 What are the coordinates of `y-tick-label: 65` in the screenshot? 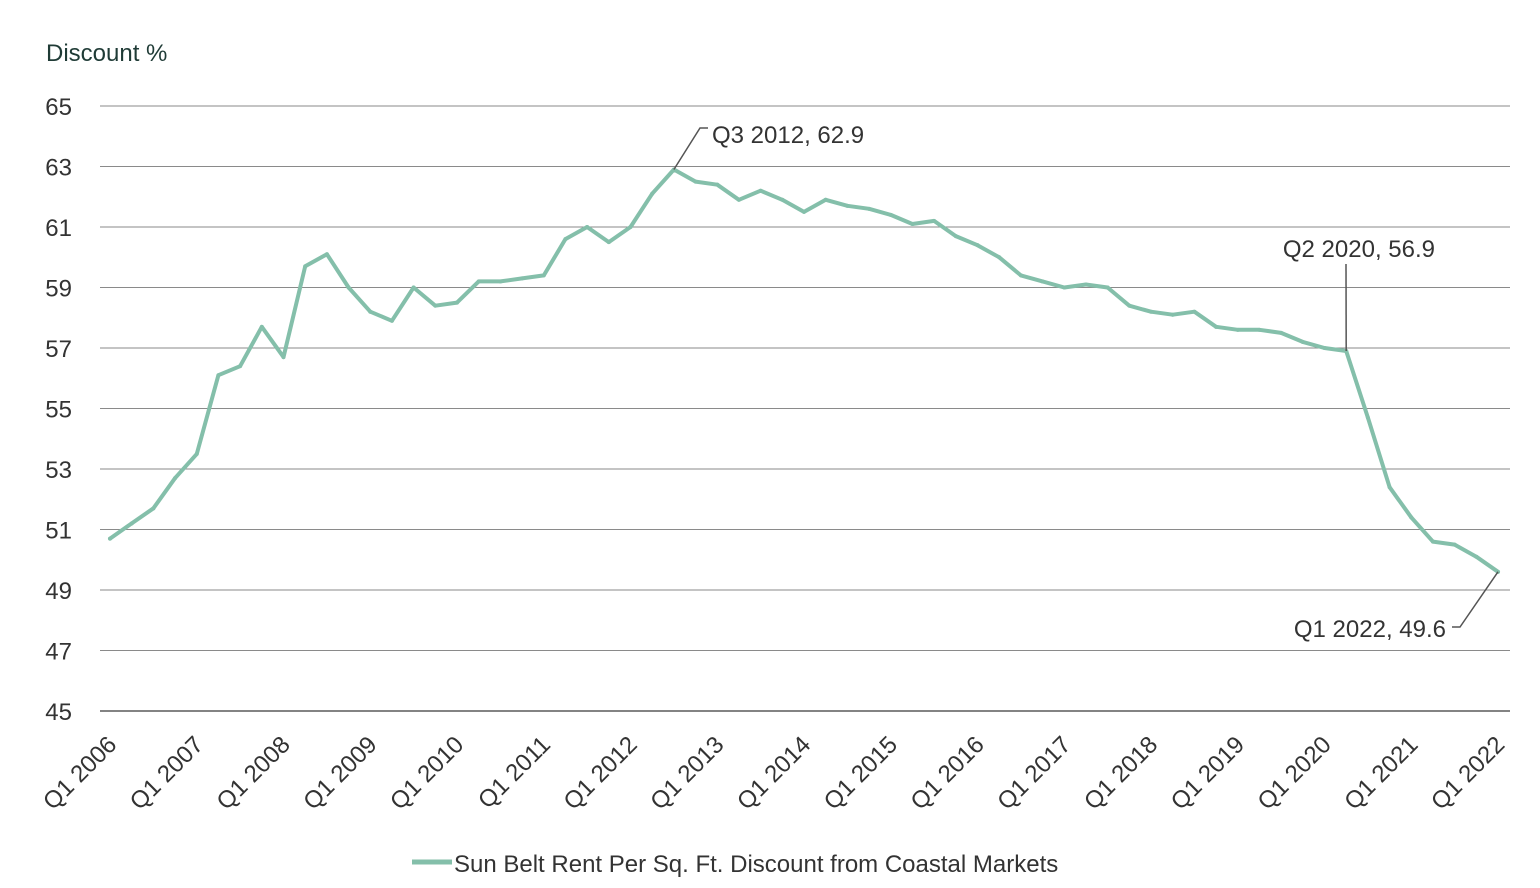 It's located at (58, 107).